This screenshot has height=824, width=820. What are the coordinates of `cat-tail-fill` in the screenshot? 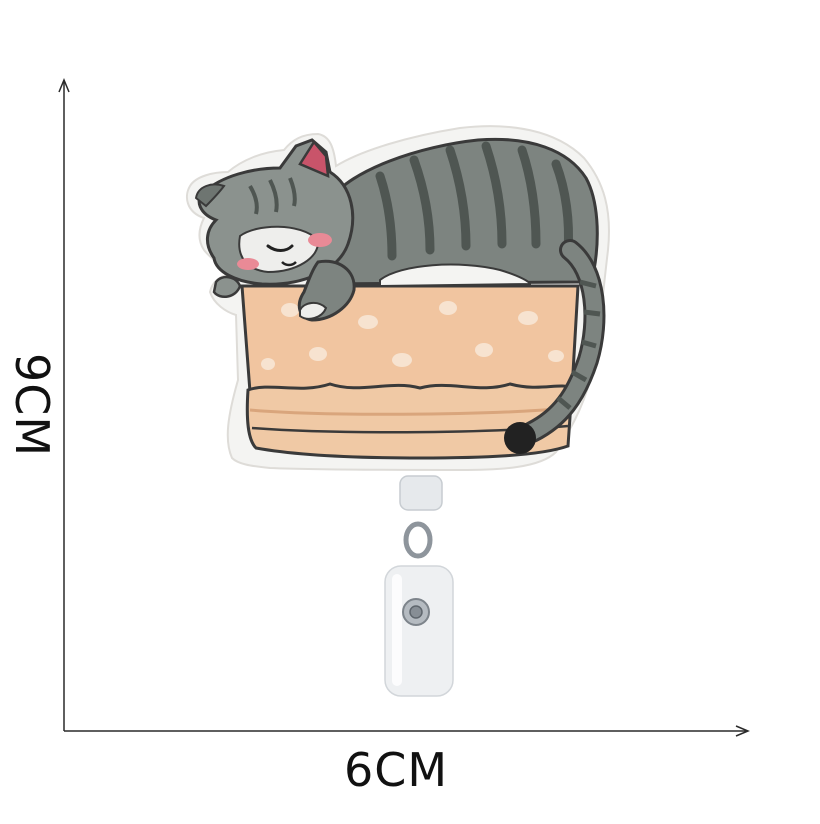 It's located at (563, 341).